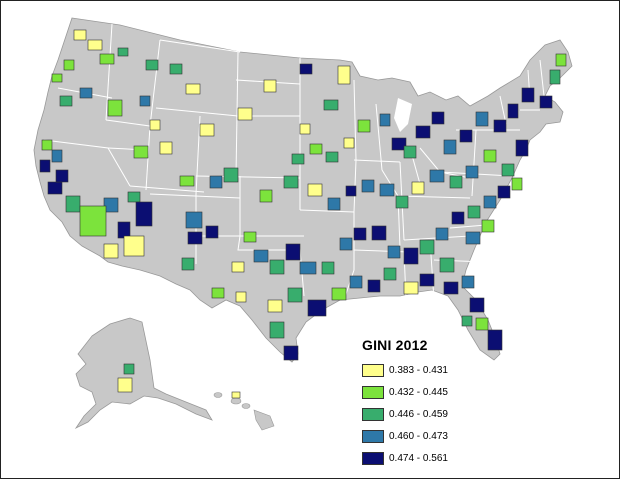  I want to click on legend-item: 0.474 - 0.561, so click(427, 458).